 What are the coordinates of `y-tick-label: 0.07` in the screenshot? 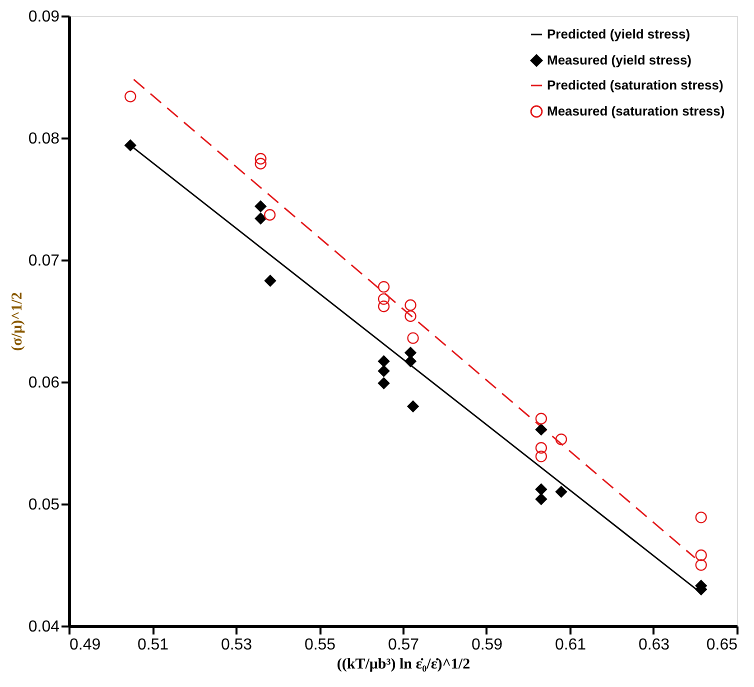 It's located at (44, 261).